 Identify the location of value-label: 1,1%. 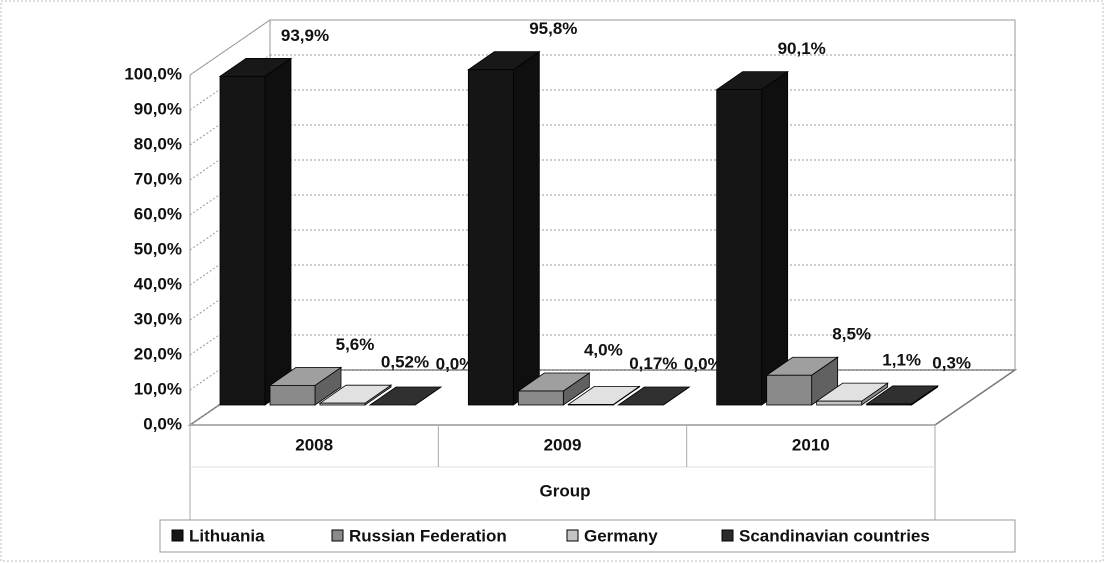
(901, 360).